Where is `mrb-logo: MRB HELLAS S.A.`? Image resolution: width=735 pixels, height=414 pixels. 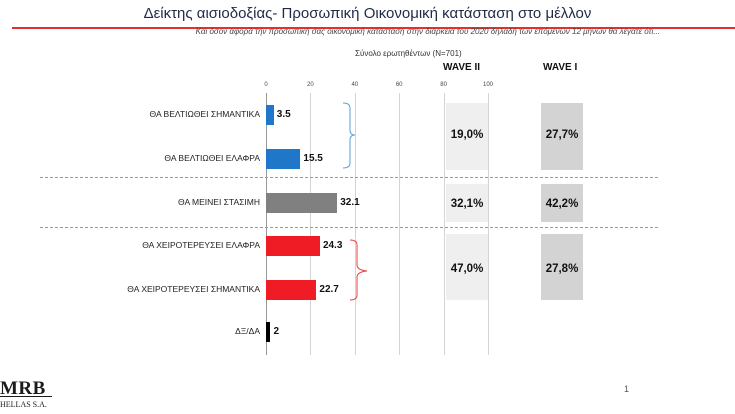 mrb-logo: MRB HELLAS S.A. is located at coordinates (26, 396).